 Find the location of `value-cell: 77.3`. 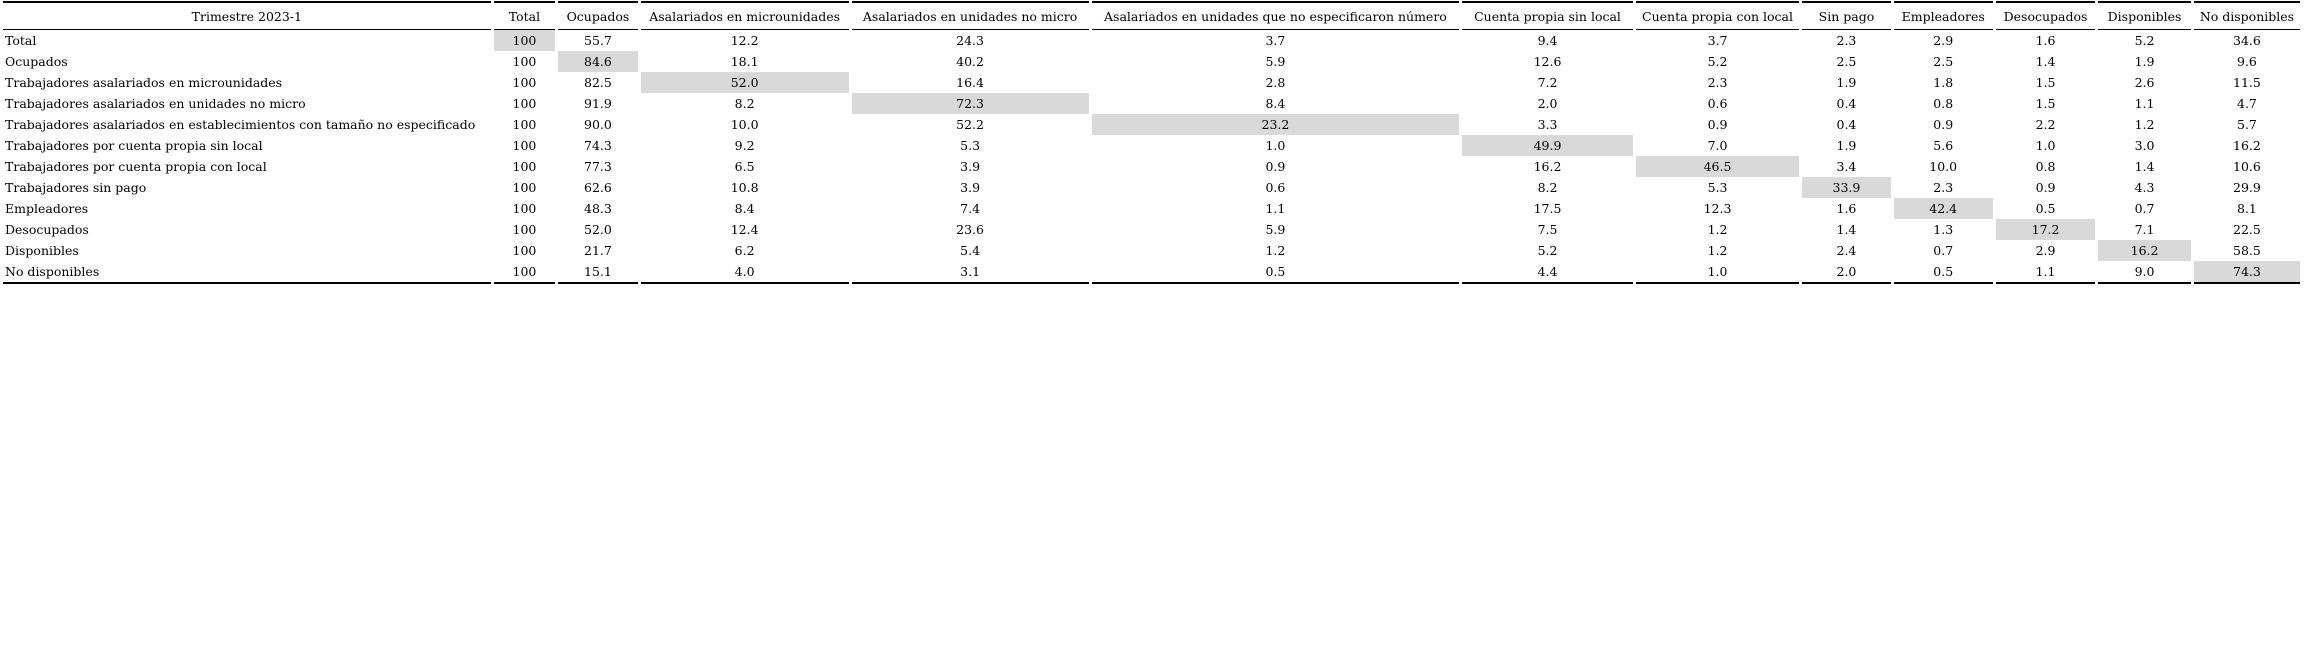

value-cell: 77.3 is located at coordinates (598, 166).